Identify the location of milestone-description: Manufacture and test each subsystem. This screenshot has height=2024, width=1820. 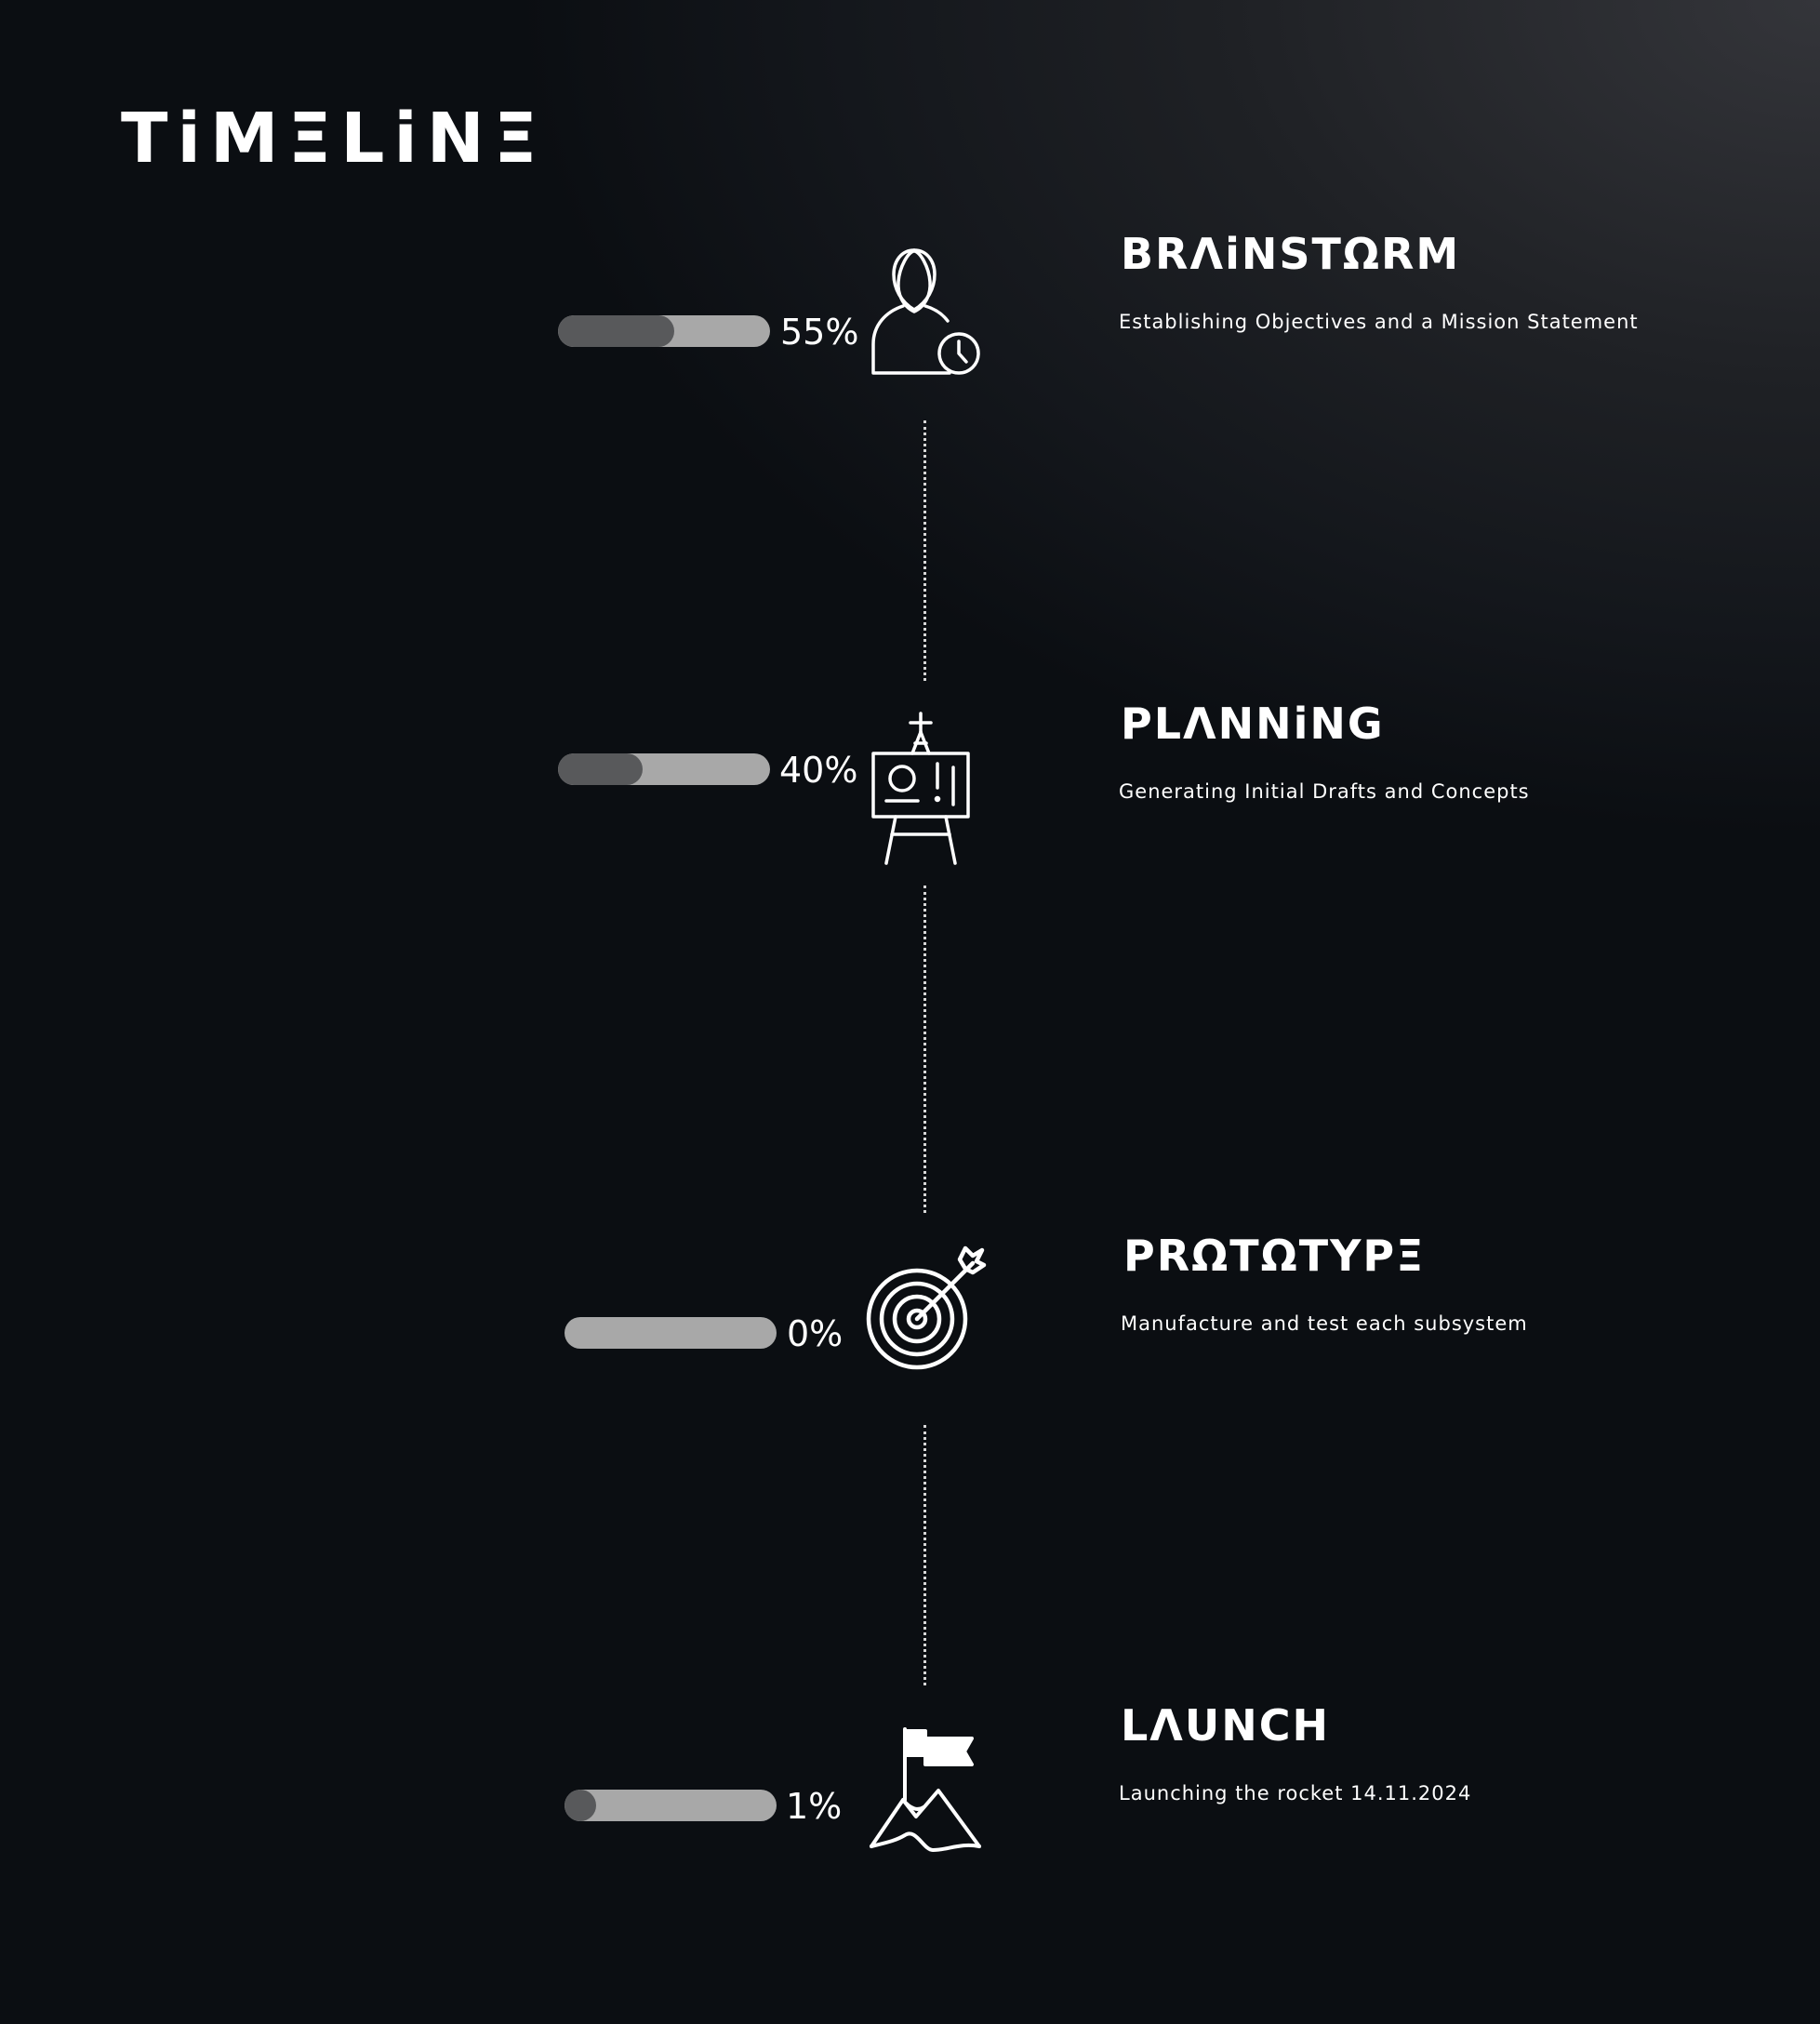
(1324, 1323).